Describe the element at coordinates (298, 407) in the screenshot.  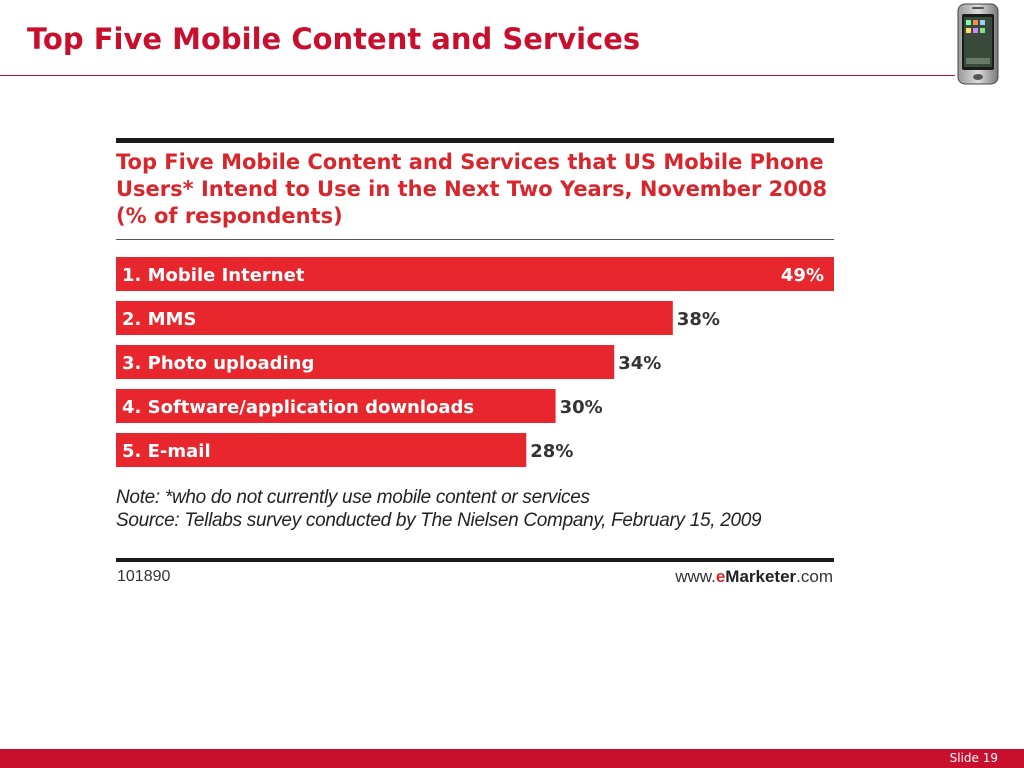
I see `bar-label-4: 4. Software/application downloads` at that location.